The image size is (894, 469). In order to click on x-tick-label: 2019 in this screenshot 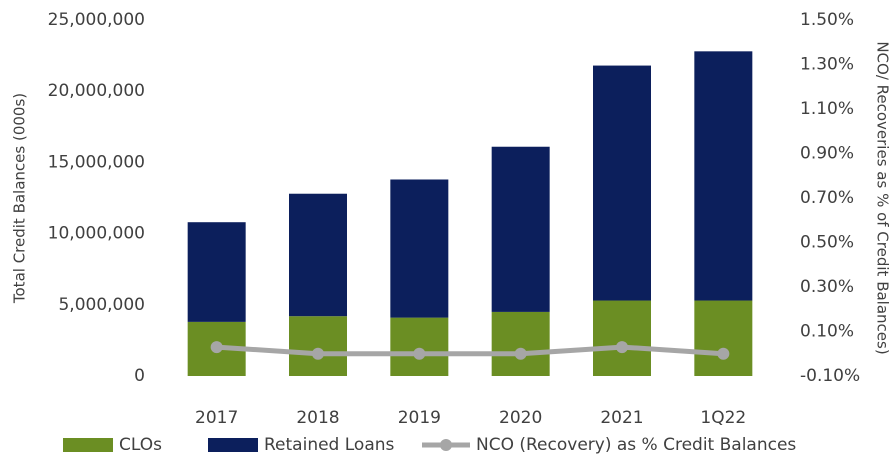, I will do `click(419, 418)`.